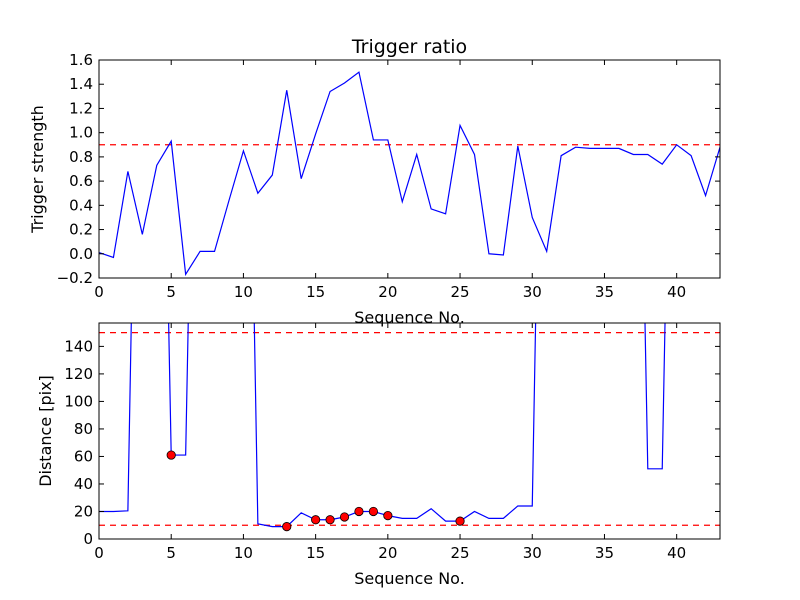 Image resolution: width=800 pixels, height=600 pixels. I want to click on top-x-tick-label: 40, so click(676, 292).